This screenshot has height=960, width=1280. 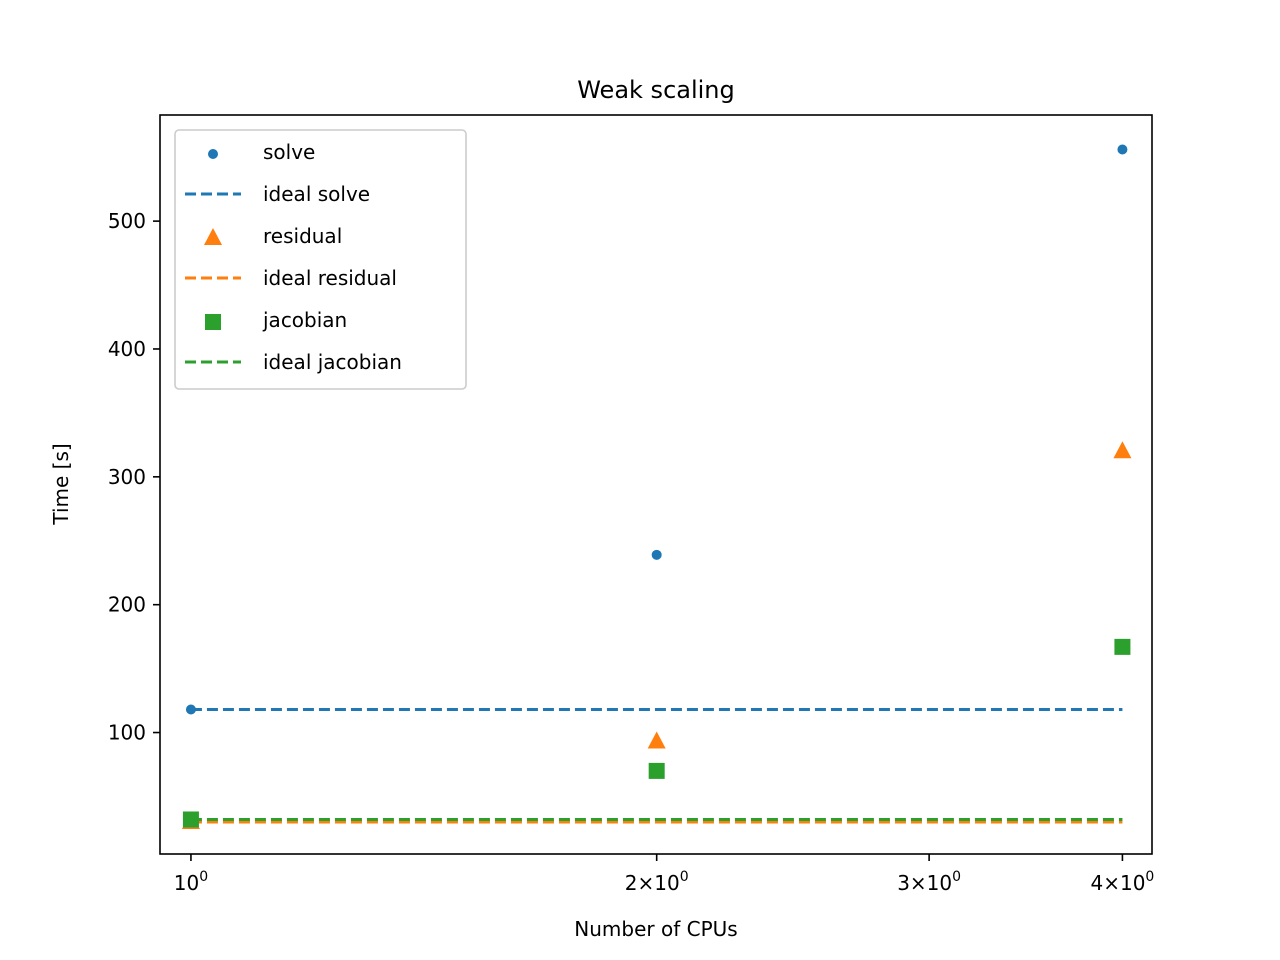 I want to click on legend-entry: ideal solve, so click(x=277, y=194).